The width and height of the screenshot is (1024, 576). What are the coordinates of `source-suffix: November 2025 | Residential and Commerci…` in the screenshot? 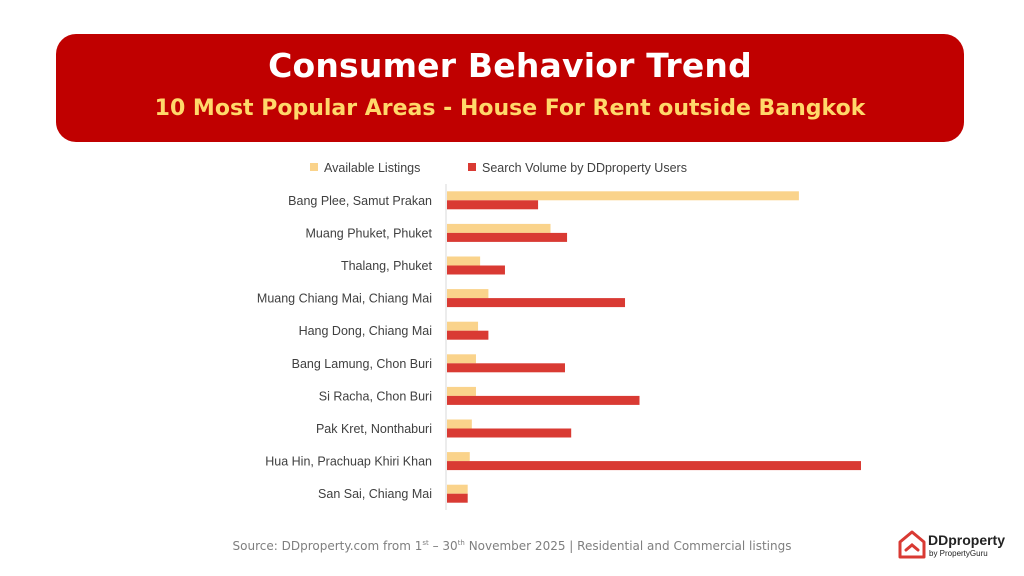 It's located at (628, 546).